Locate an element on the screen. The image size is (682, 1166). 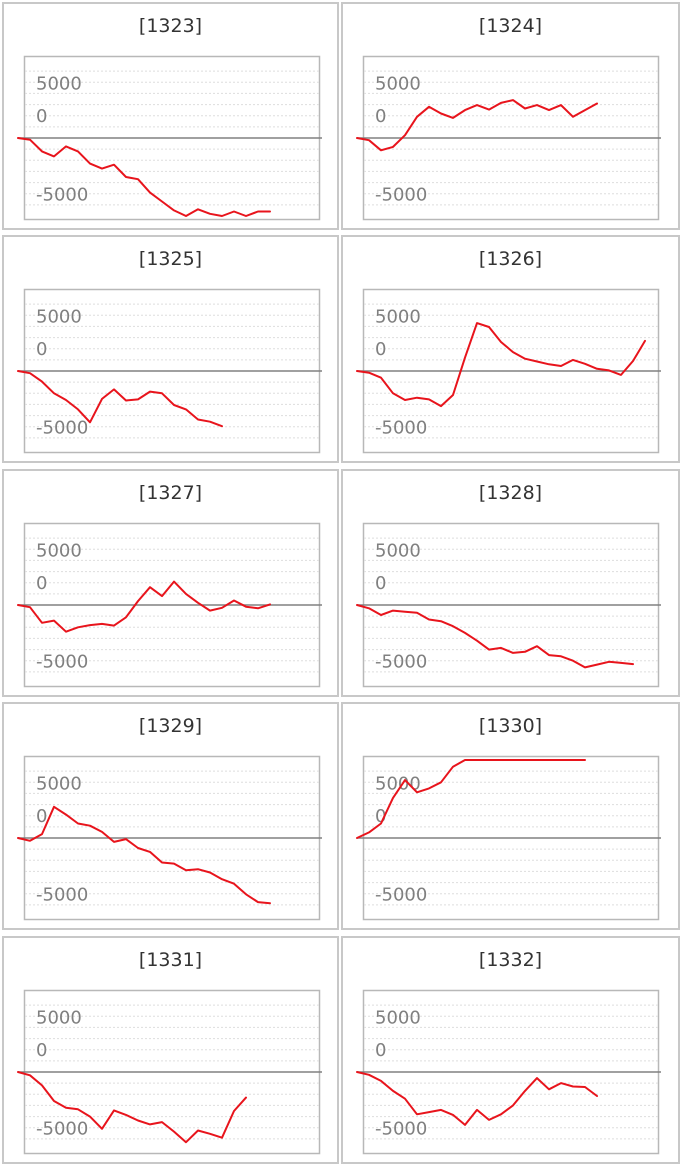
chart-panel-1324: [1324] 5000 0 -5000 is located at coordinates (510, 116).